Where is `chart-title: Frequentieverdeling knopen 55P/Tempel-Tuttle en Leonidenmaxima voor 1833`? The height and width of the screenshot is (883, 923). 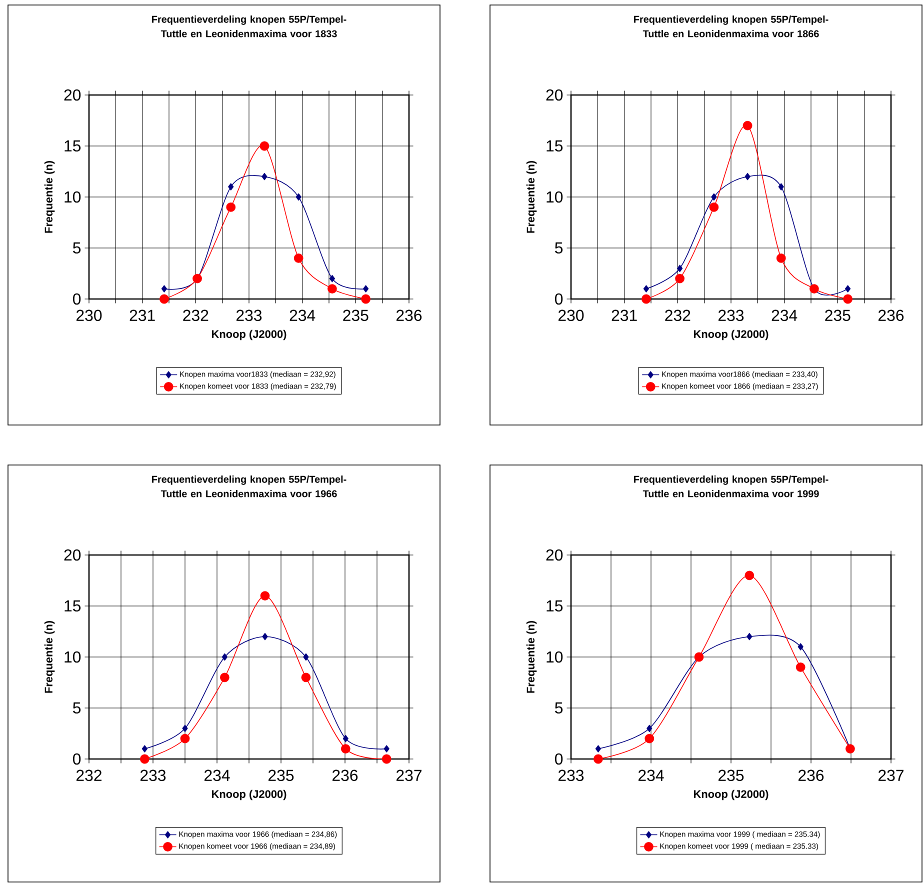
chart-title: Frequentieverdeling knopen 55P/Tempel-Tuttle en Leonidenmaxima voor 1833 is located at coordinates (249, 27).